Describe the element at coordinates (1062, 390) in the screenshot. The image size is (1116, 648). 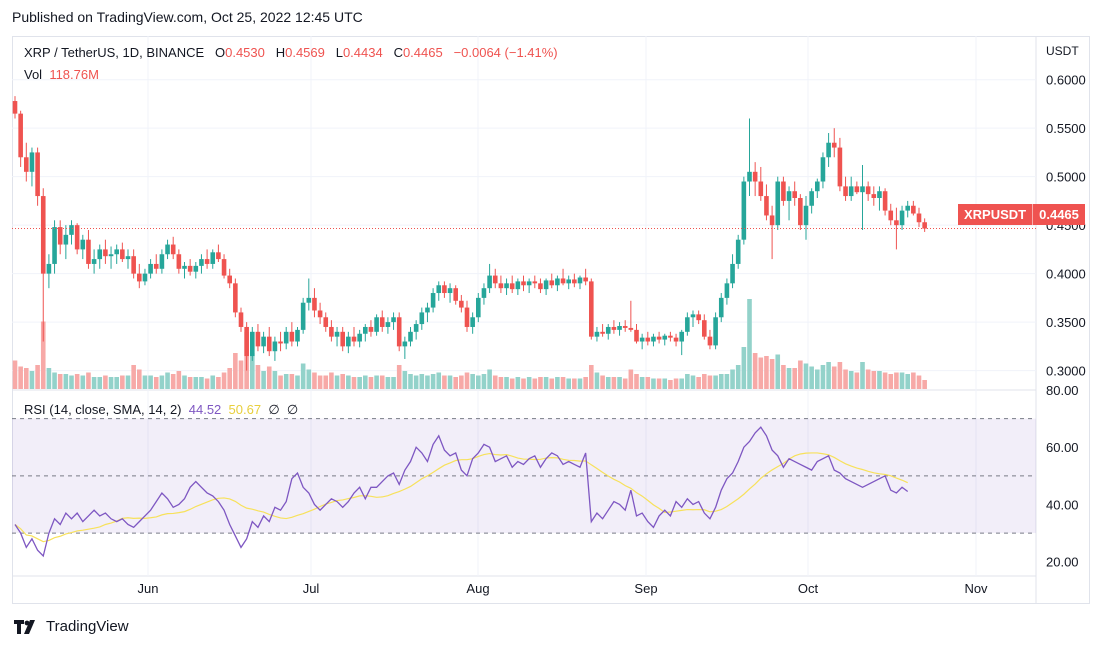
I see `rsi-tick-label: 80.00` at that location.